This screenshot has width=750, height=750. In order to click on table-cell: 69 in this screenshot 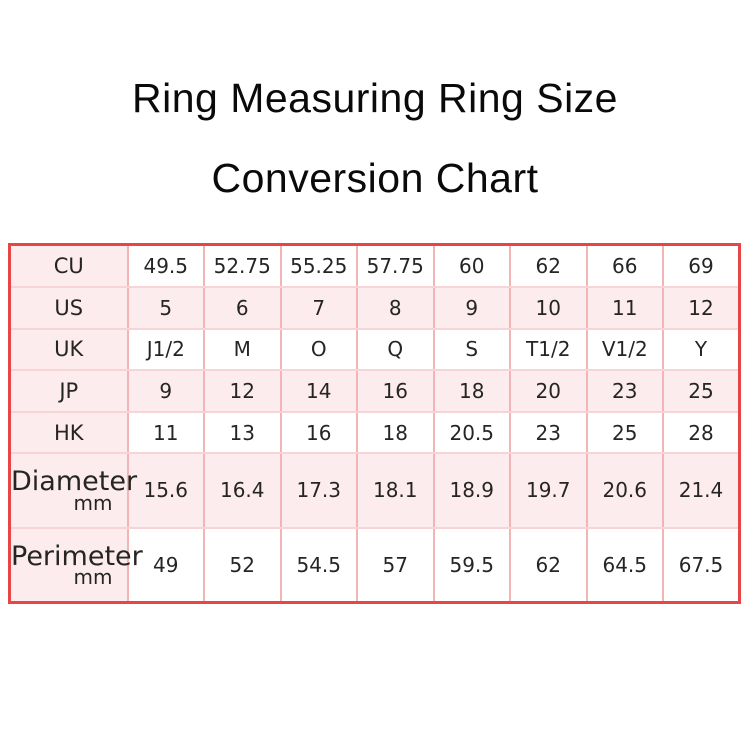, I will do `click(701, 265)`.